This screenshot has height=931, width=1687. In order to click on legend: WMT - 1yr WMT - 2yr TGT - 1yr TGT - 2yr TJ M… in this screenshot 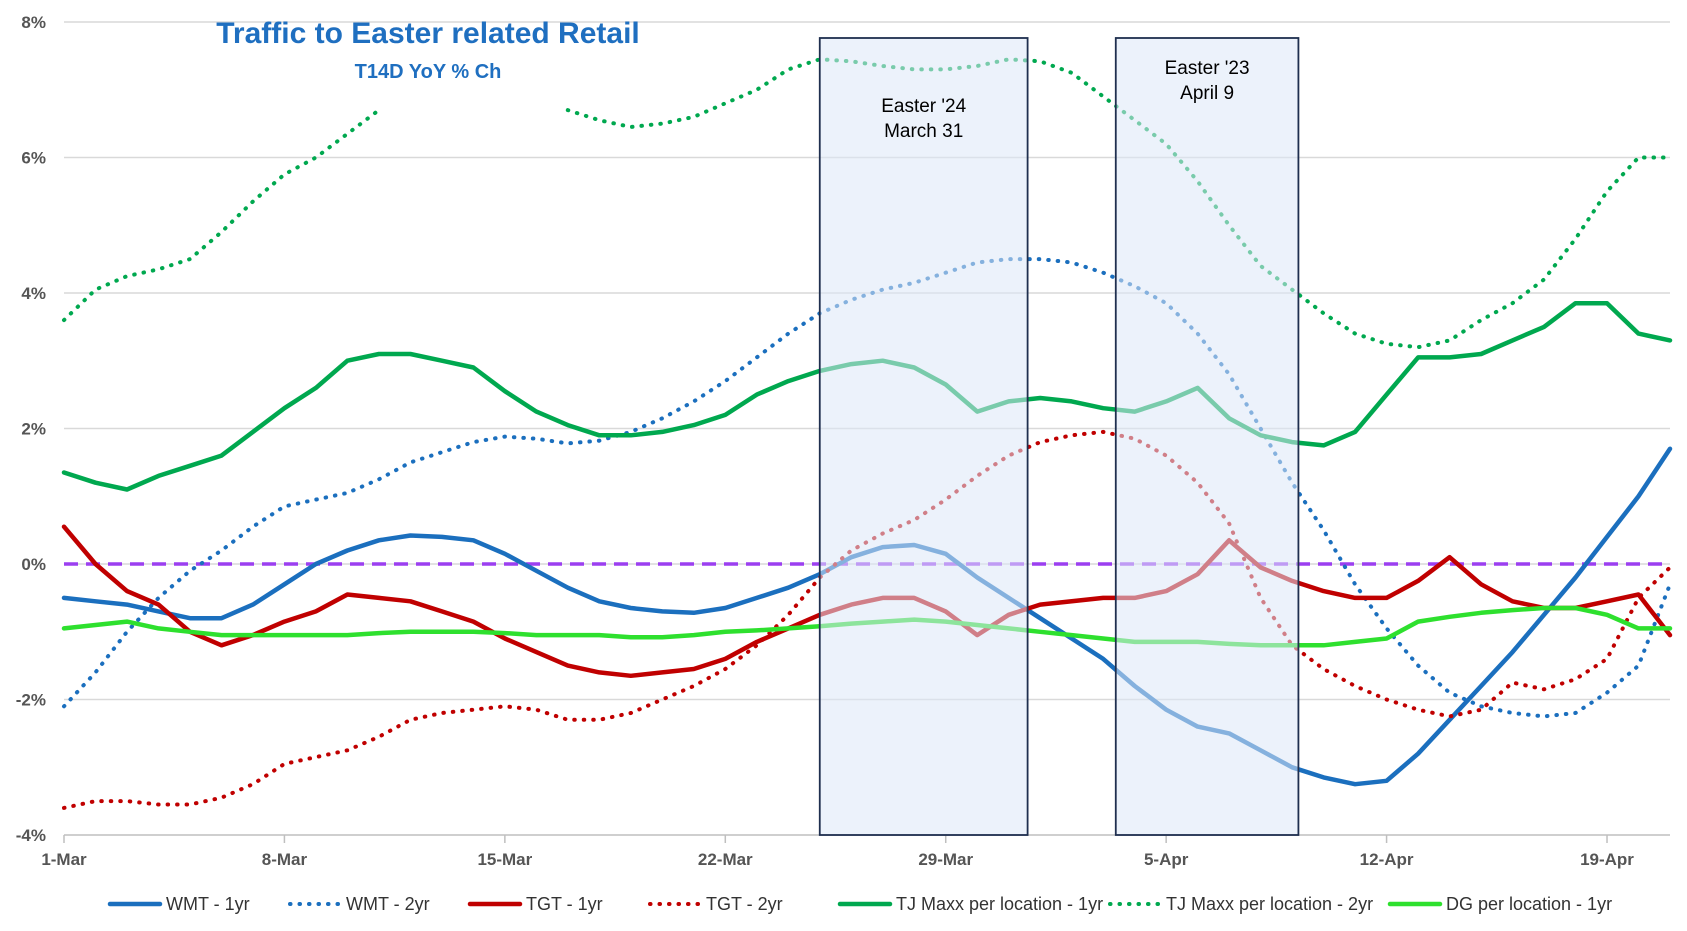, I will do `click(859, 904)`.